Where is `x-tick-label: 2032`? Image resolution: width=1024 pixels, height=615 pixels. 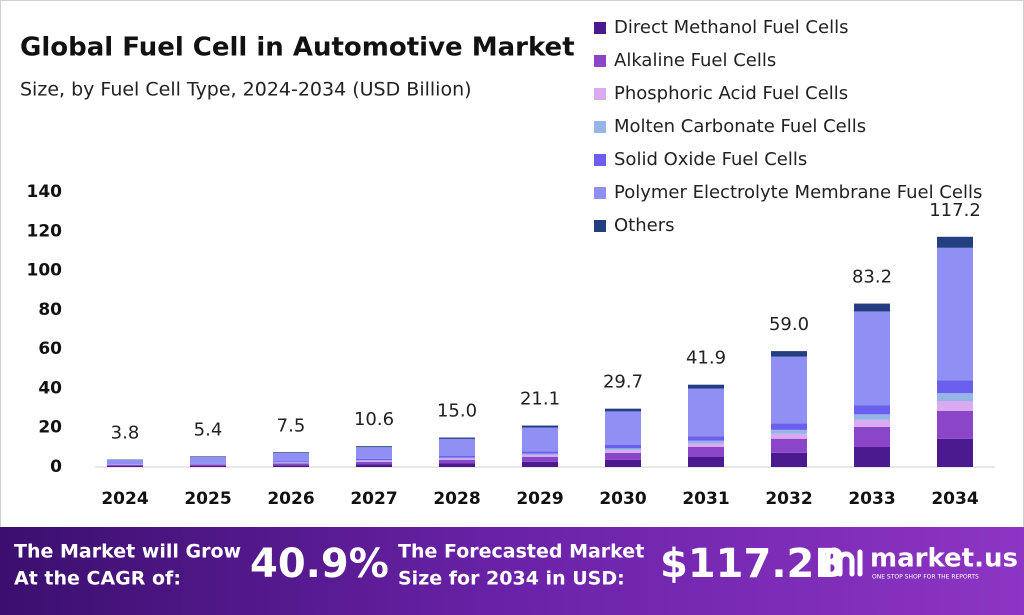 x-tick-label: 2032 is located at coordinates (788, 499).